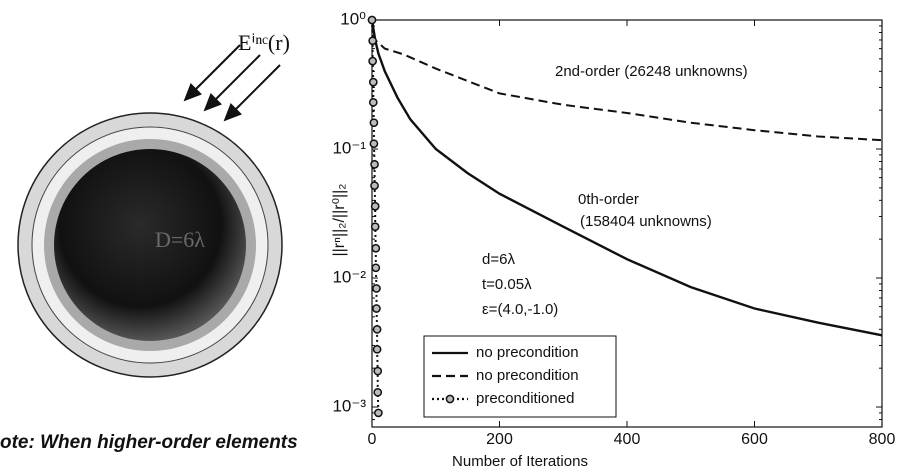 This screenshot has width=898, height=474. Describe the element at coordinates (498, 259) in the screenshot. I see `annotation: d=6λ` at that location.